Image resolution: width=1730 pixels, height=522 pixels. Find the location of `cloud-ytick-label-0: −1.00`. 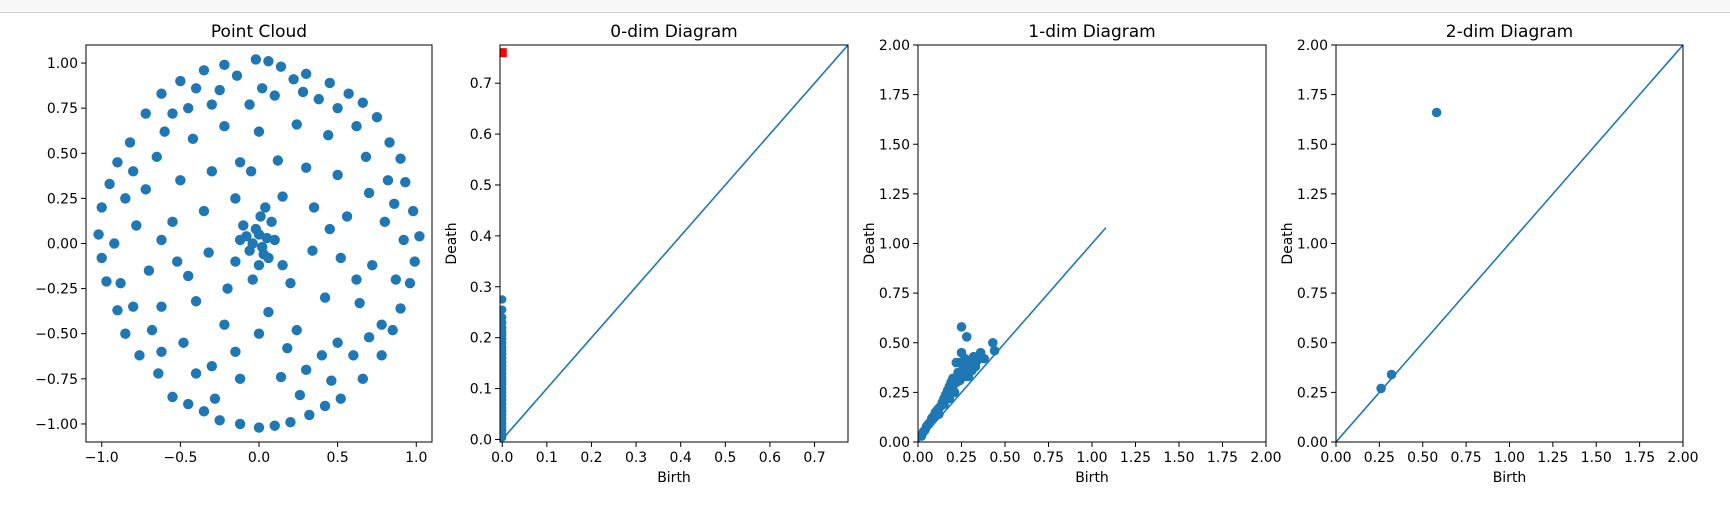

cloud-ytick-label-0: −1.00 is located at coordinates (56, 425).